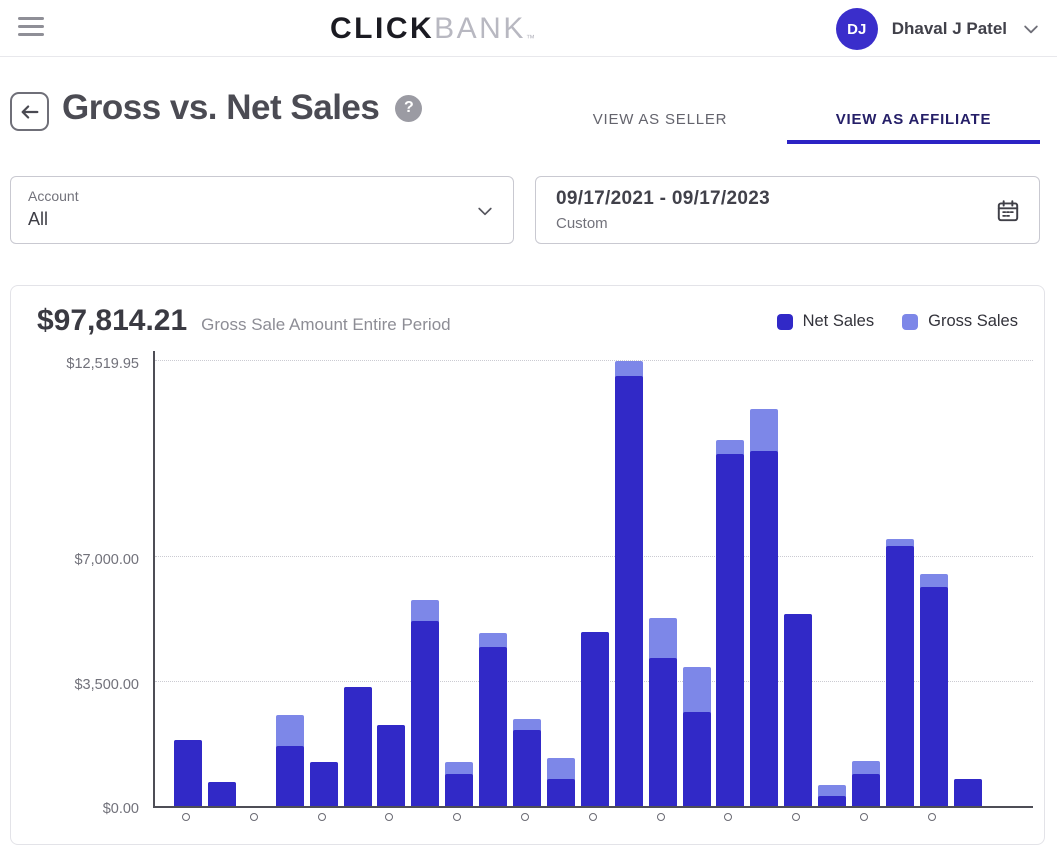 This screenshot has height=845, width=1057. Describe the element at coordinates (262, 210) in the screenshot. I see `account-select: Account All` at that location.